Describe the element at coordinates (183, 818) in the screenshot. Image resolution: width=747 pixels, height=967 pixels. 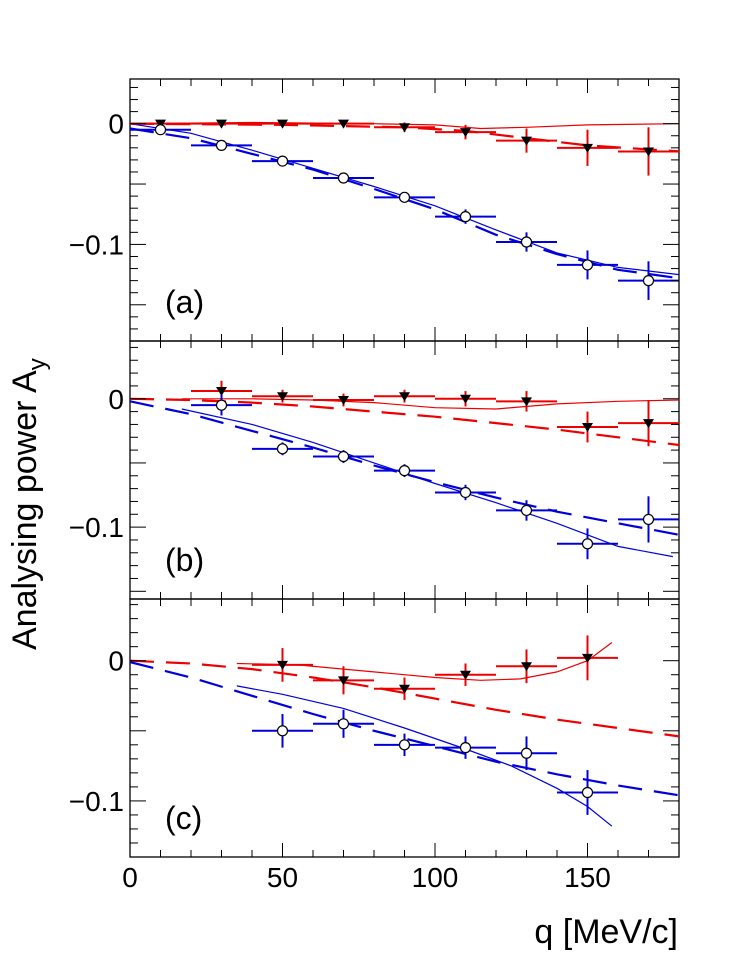
I see `panel-label: (c)` at that location.